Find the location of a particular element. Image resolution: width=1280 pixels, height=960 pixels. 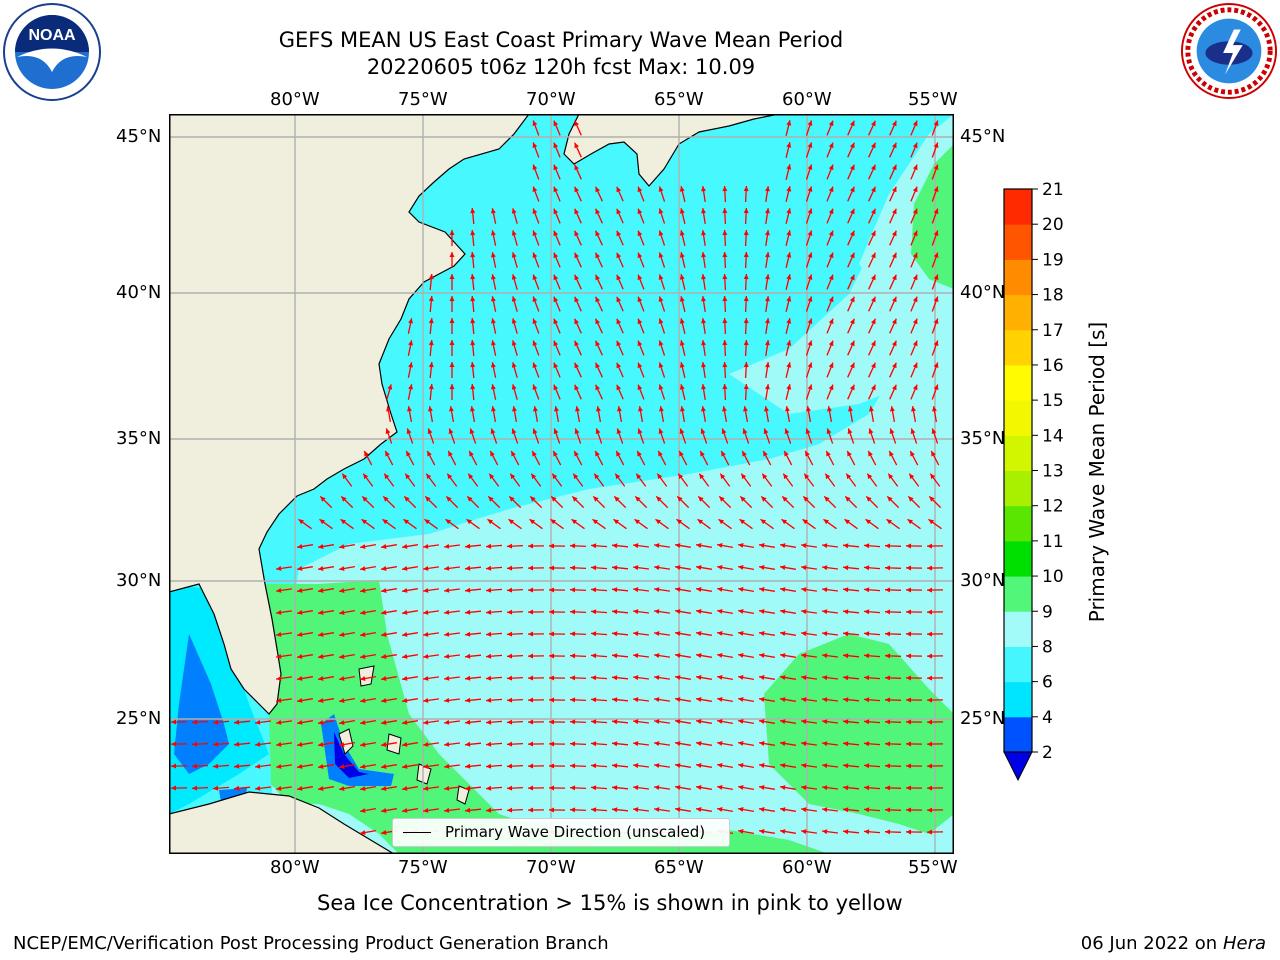

run-date-text: 06 Jun 2022 on is located at coordinates (1149, 943).